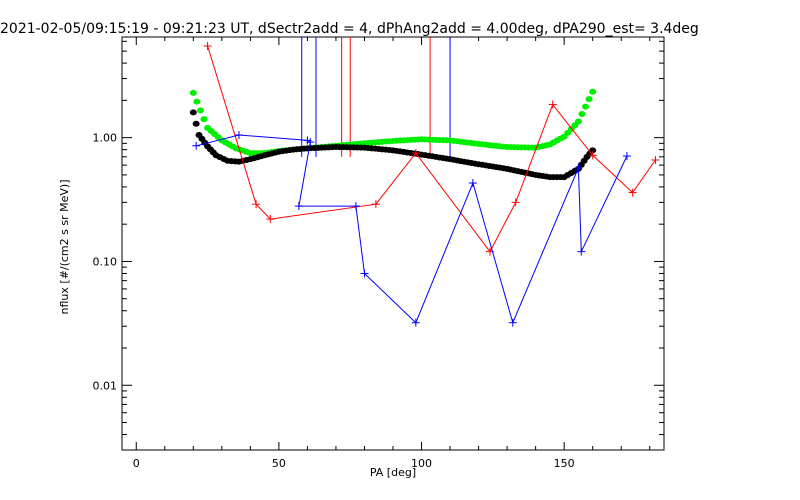 This screenshot has height=500, width=800. What do you see at coordinates (393, 472) in the screenshot?
I see `x-axis-label: PA [deg]` at bounding box center [393, 472].